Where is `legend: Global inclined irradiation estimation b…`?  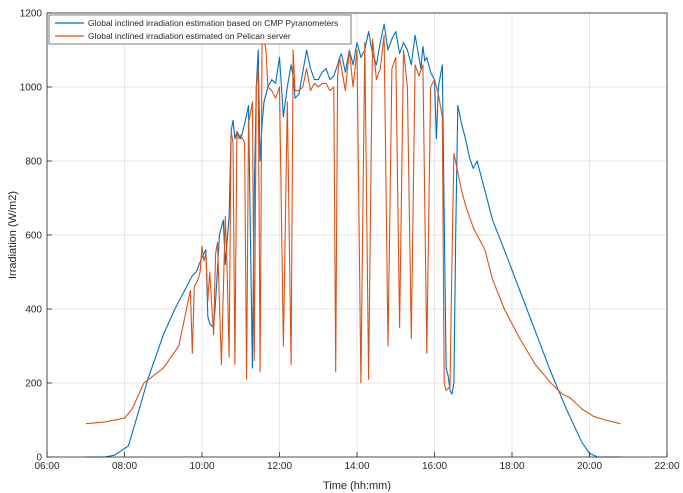
legend: Global inclined irradiation estimation b… is located at coordinates (200, 29).